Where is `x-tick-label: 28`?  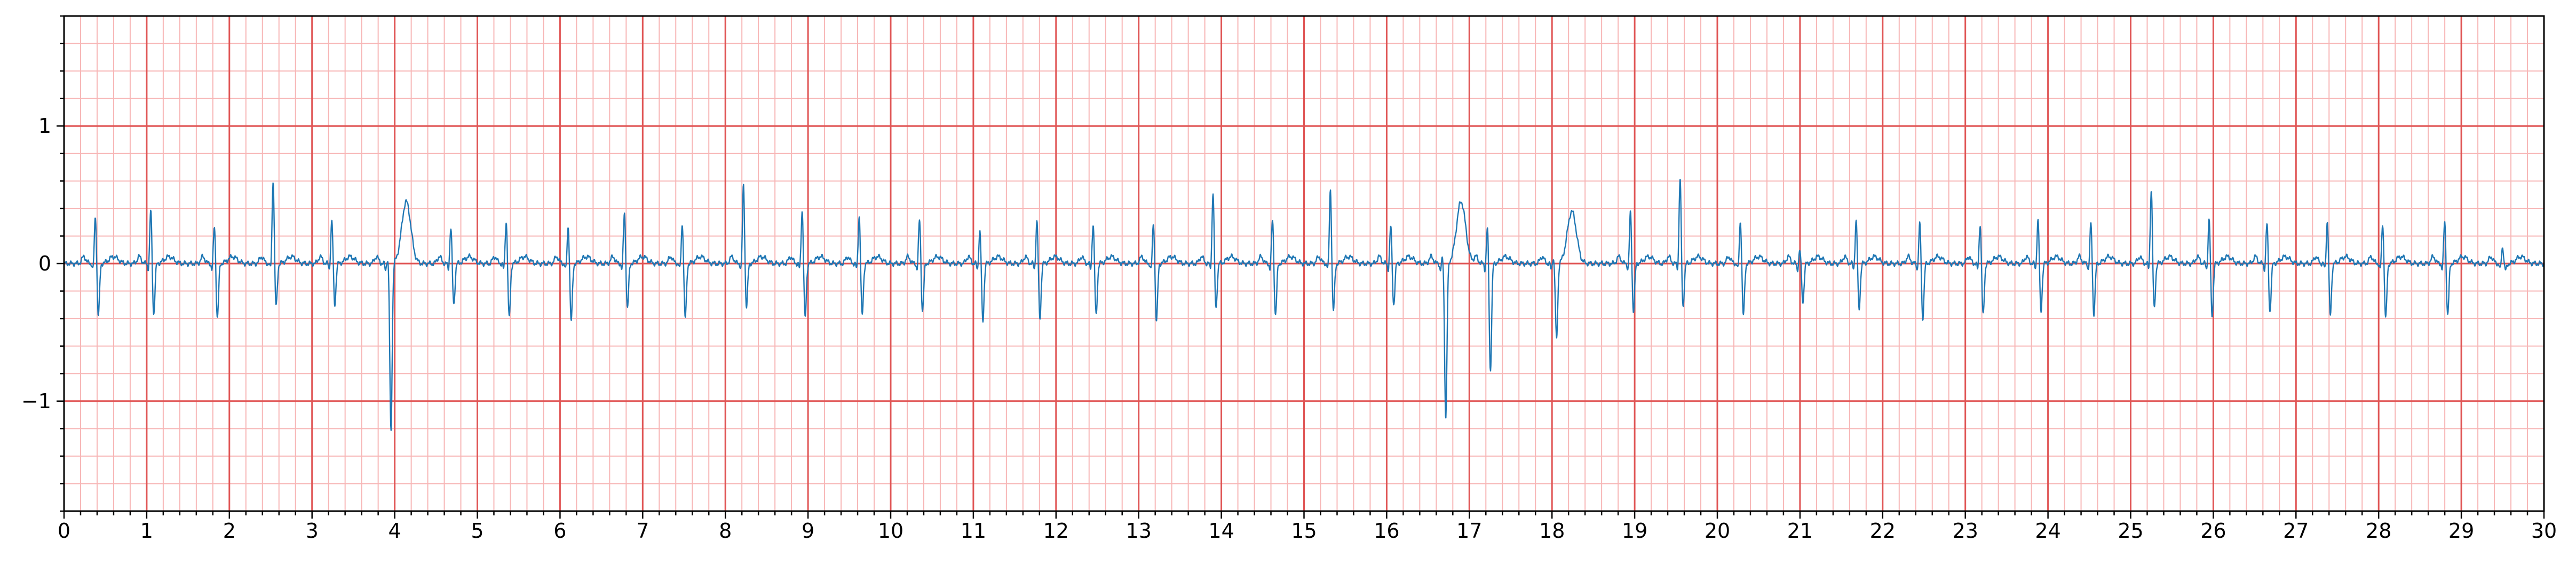 x-tick-label: 28 is located at coordinates (2378, 531).